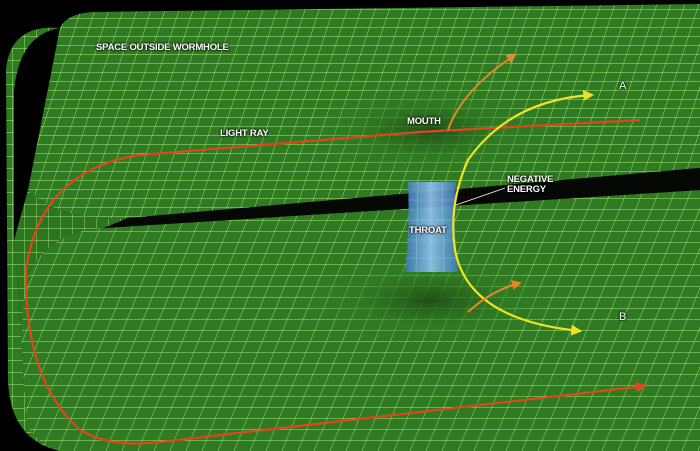 The height and width of the screenshot is (451, 700). I want to click on negative-energy-ray, so click(523, 213).